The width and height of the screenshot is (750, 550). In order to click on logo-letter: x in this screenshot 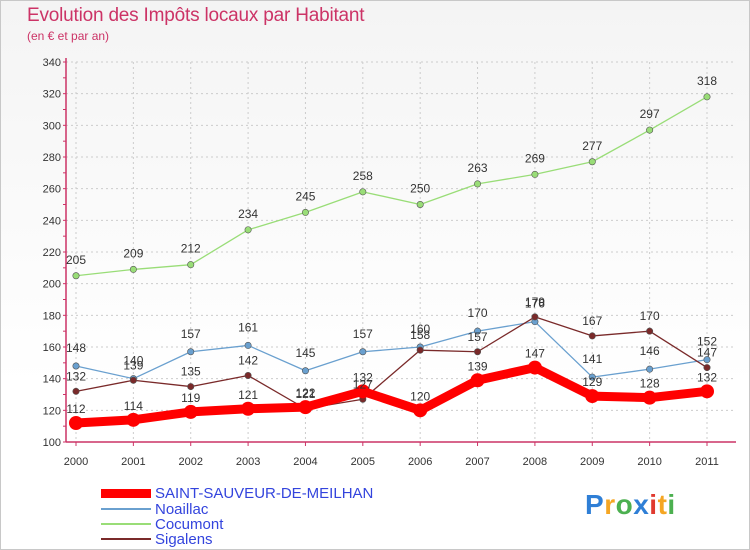, I will do `click(641, 504)`.